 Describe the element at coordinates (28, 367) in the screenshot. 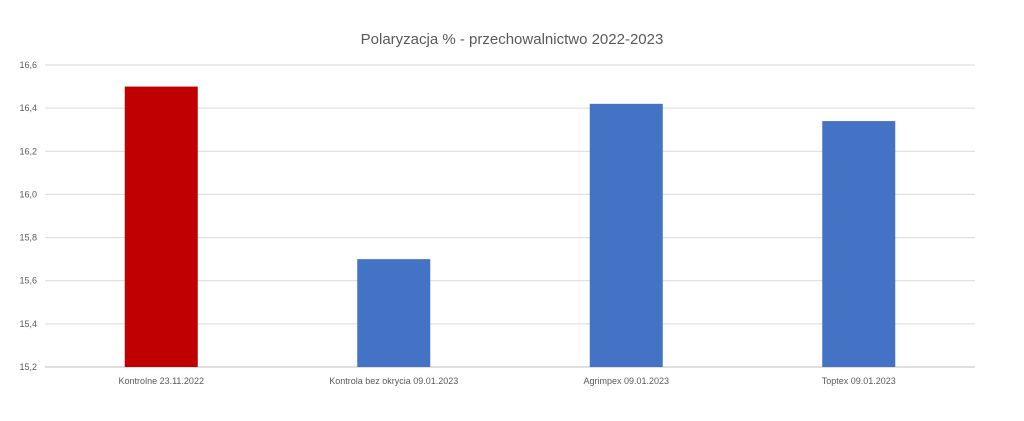

I see `y-tick-label: 15,2` at that location.